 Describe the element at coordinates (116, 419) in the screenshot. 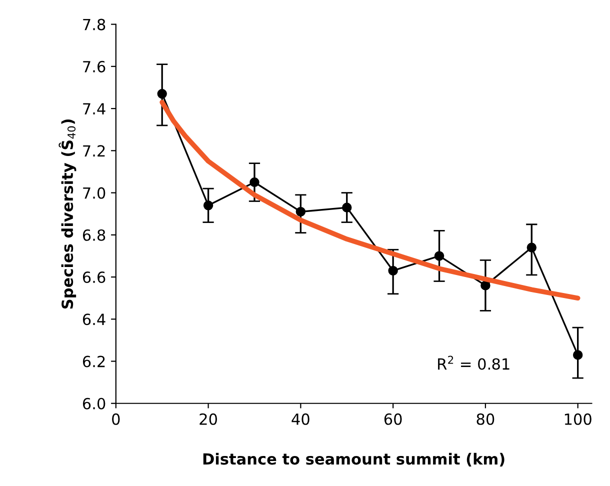

I see `x-tick-label: 0` at that location.